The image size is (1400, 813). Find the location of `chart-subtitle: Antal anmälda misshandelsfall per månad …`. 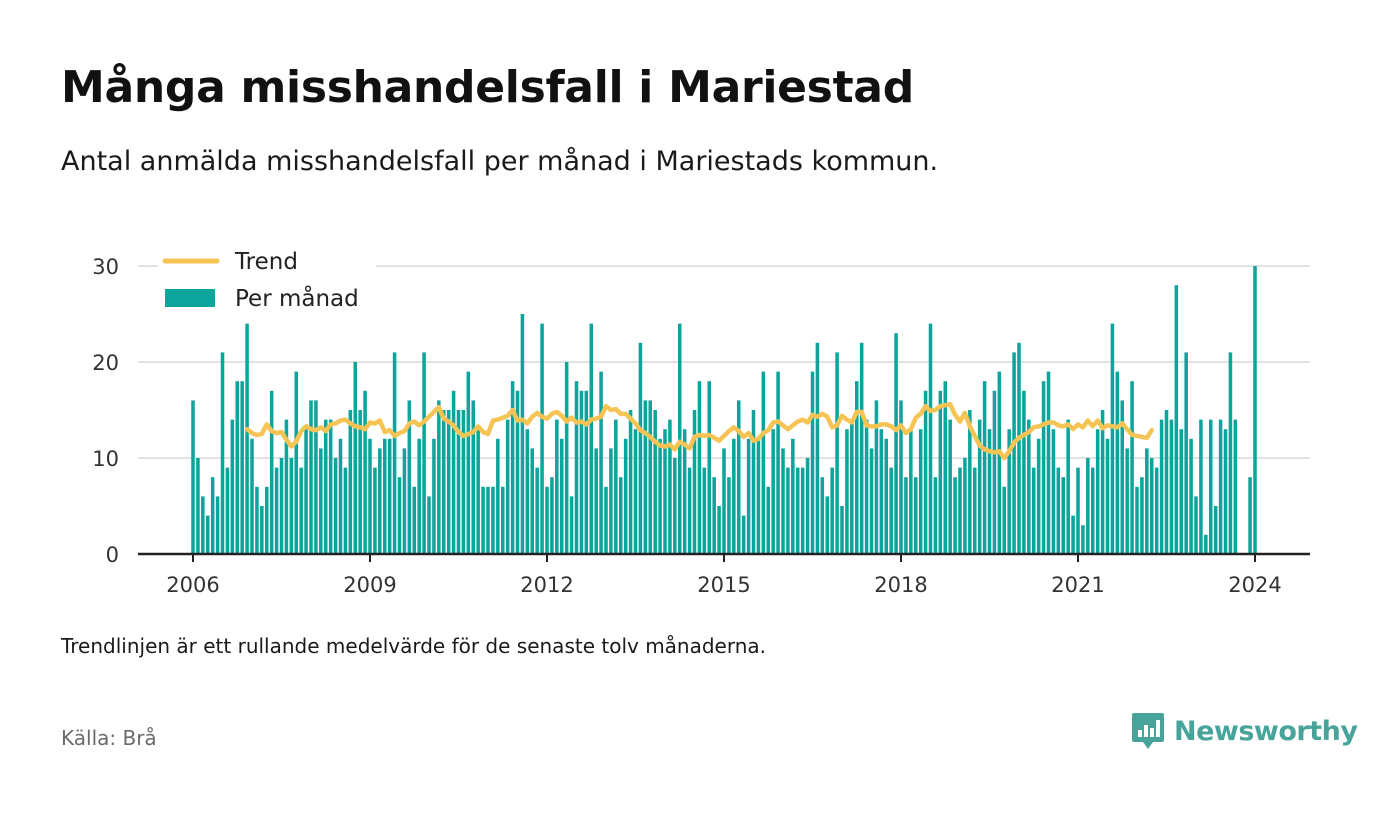

chart-subtitle: Antal anmälda misshandelsfall per månad … is located at coordinates (500, 161).